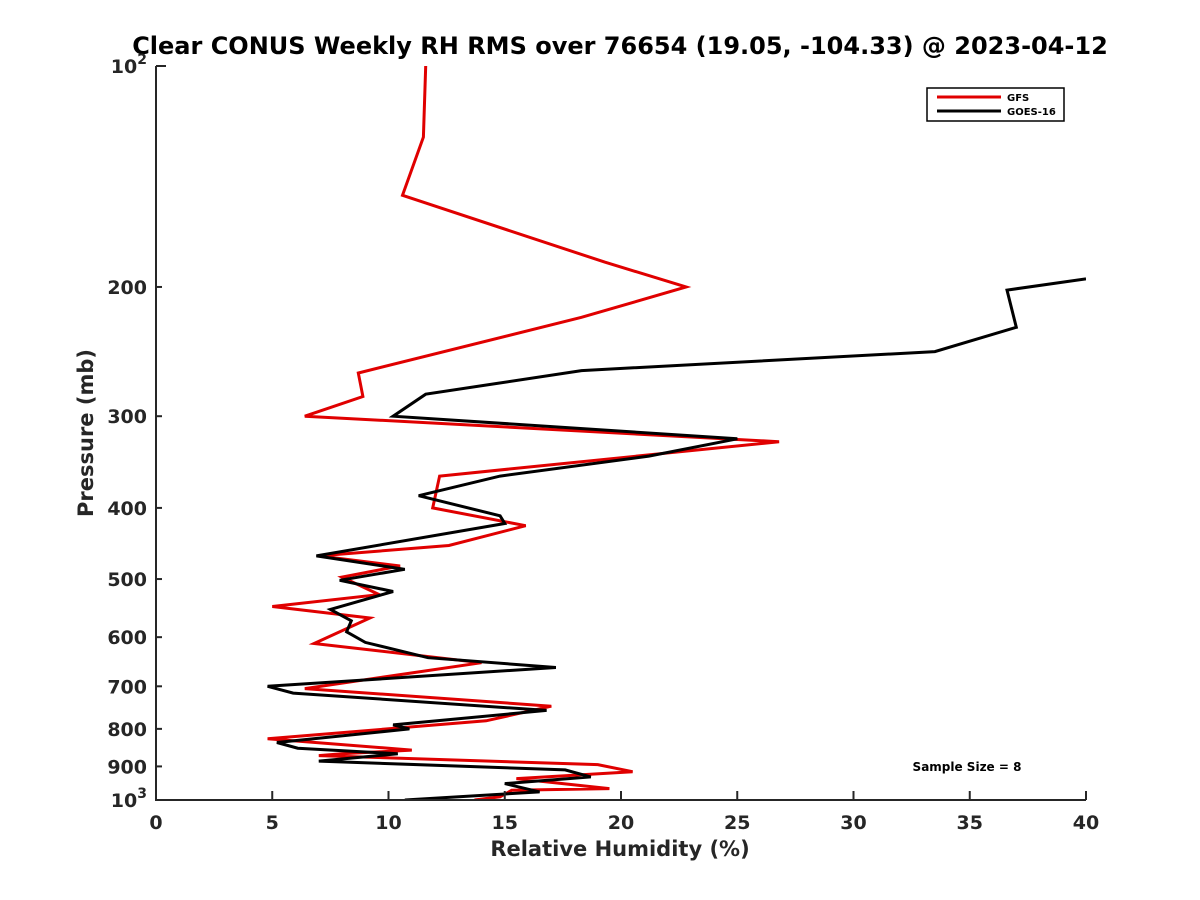 This screenshot has width=1200, height=900. I want to click on x-tick-label: 15, so click(505, 823).